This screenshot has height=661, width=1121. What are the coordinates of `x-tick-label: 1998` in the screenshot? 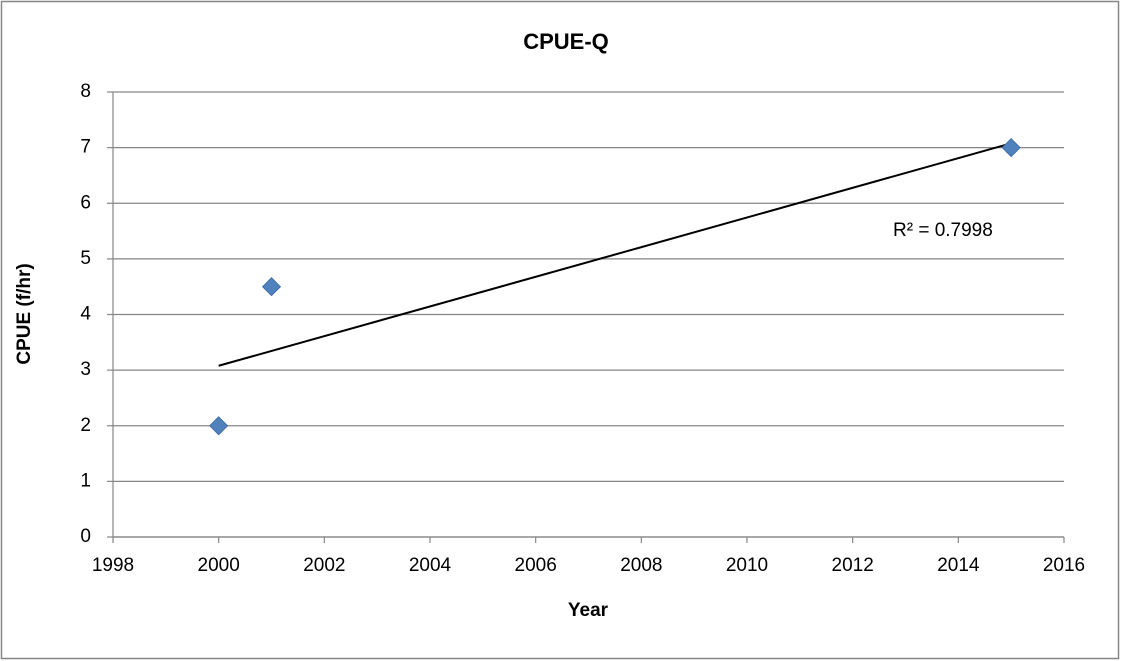 It's located at (113, 565).